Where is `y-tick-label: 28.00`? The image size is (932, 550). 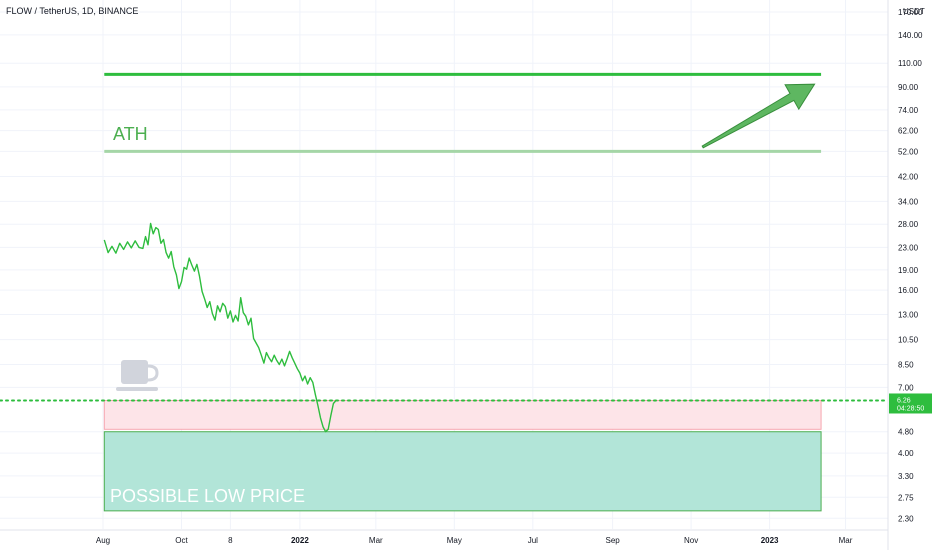 y-tick-label: 28.00 is located at coordinates (908, 224).